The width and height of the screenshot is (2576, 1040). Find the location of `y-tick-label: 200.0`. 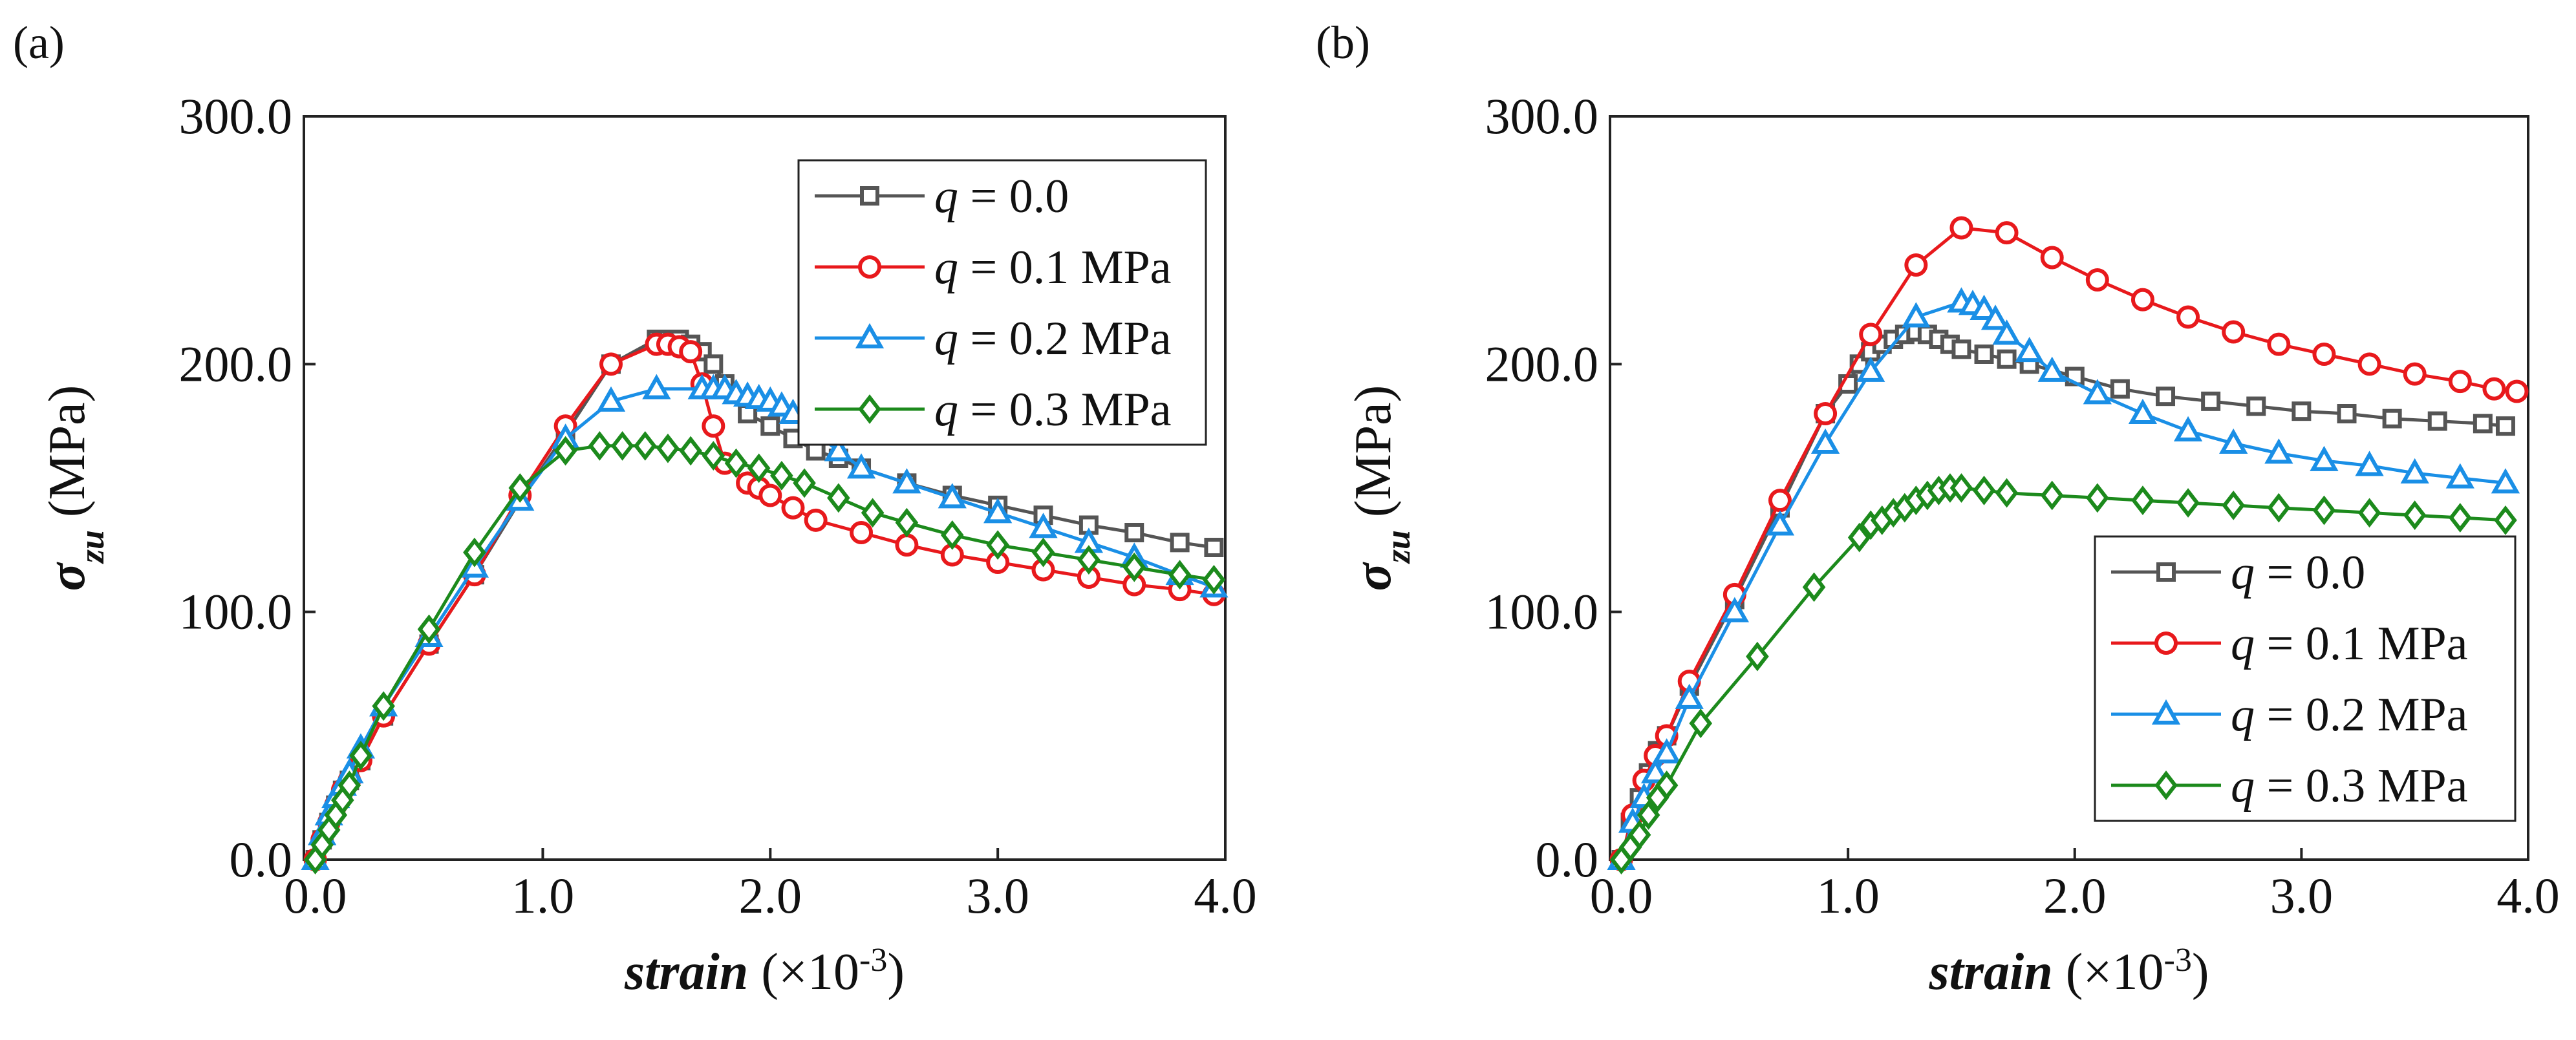

y-tick-label: 200.0 is located at coordinates (1542, 363).